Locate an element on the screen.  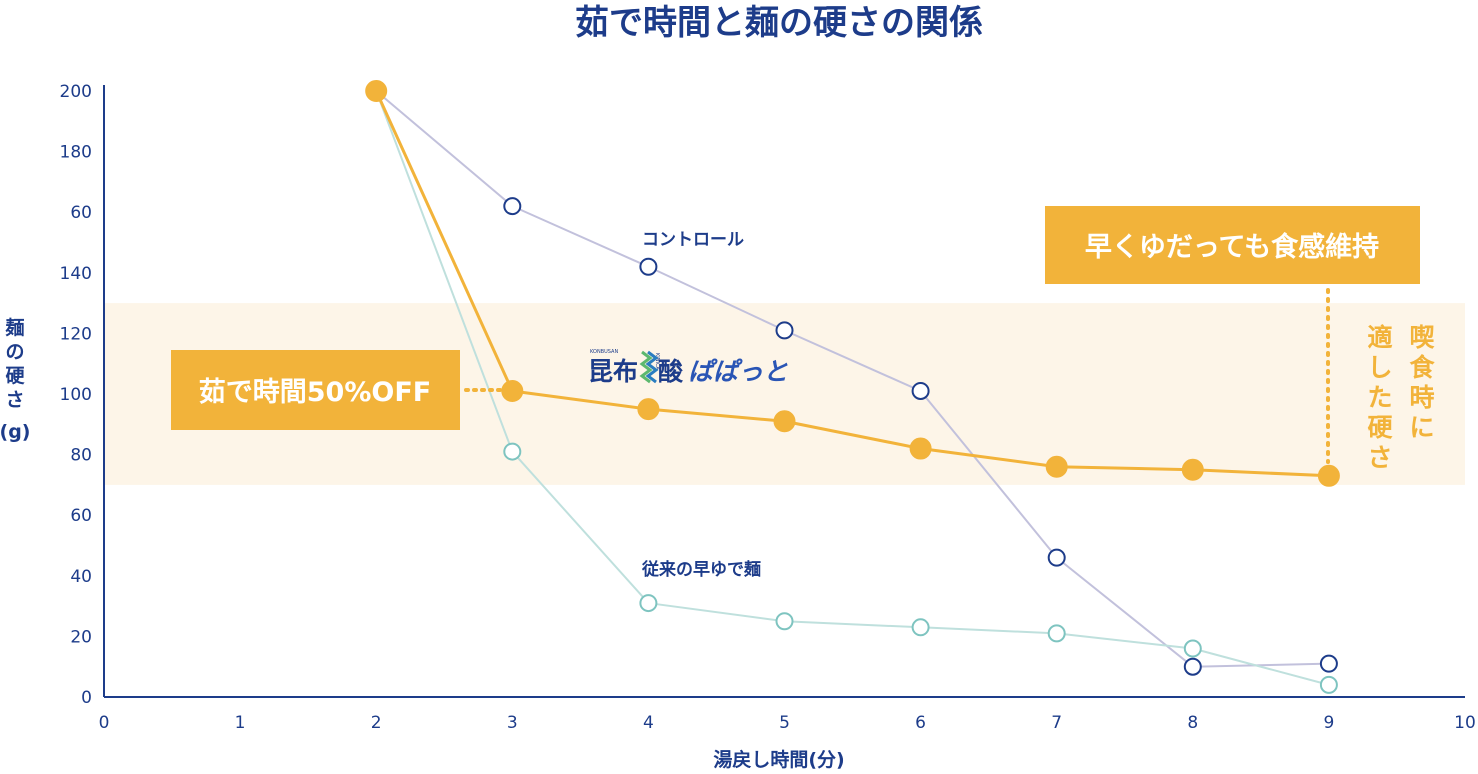
y-tick-label: 200 is located at coordinates (76, 92).